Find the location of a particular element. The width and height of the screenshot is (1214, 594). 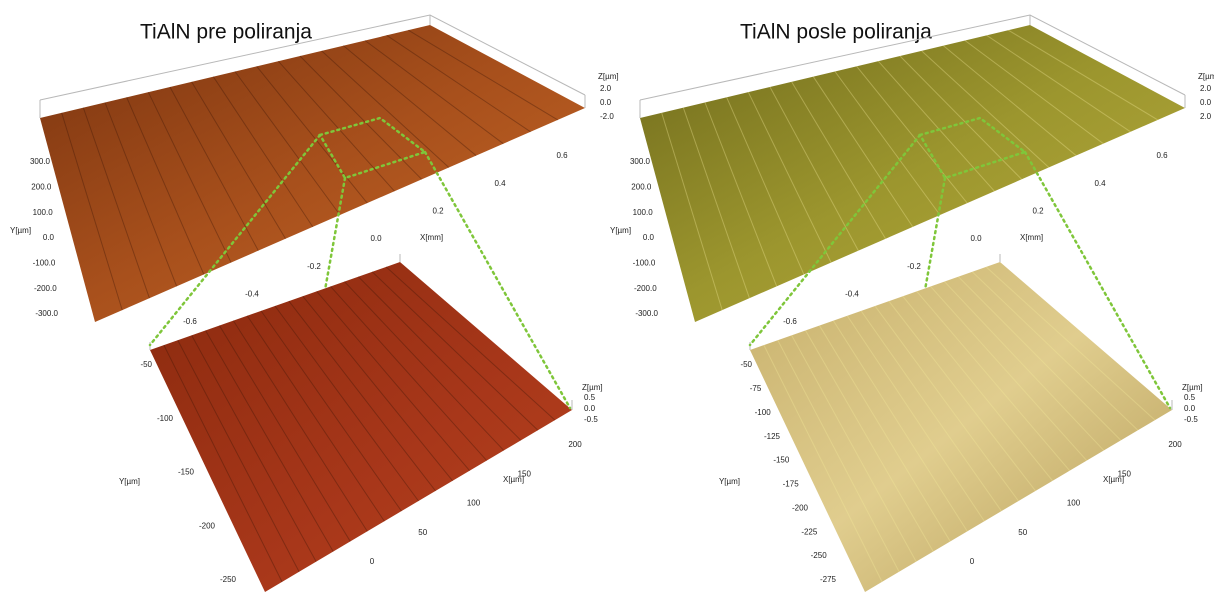

tick-label: -275 is located at coordinates (828, 579).